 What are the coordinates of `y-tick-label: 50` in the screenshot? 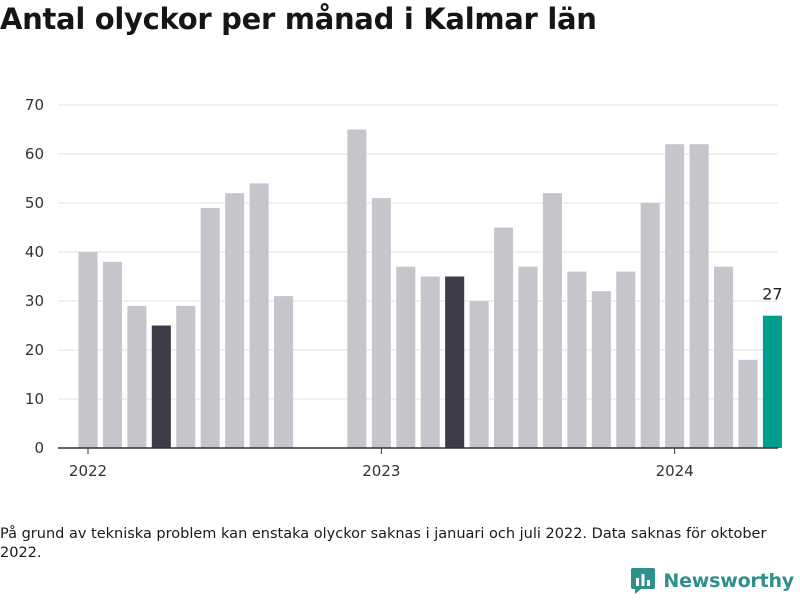 It's located at (34, 203).